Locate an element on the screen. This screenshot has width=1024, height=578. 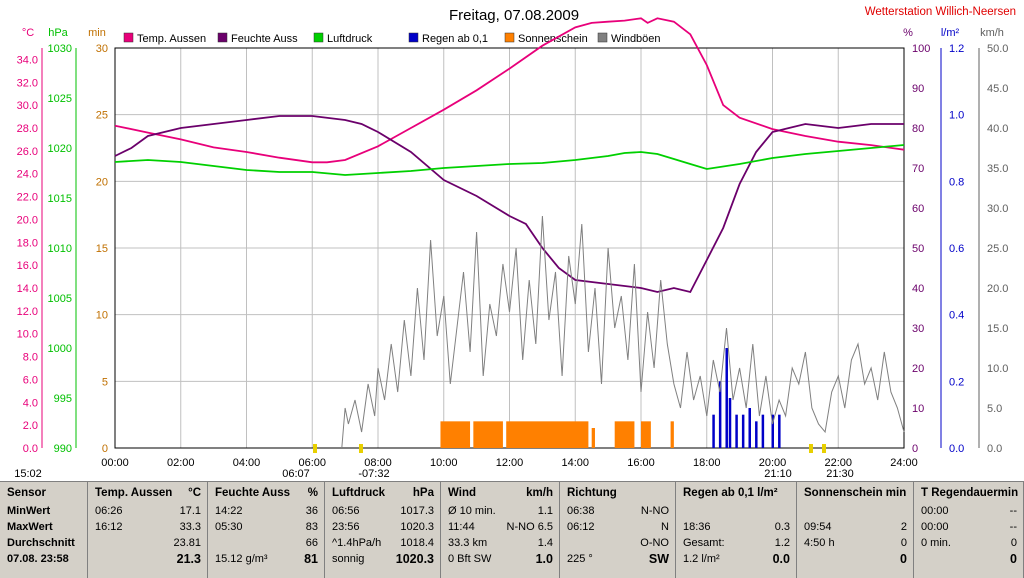
table-cell-value: 1017.3 is located at coordinates (417, 511).